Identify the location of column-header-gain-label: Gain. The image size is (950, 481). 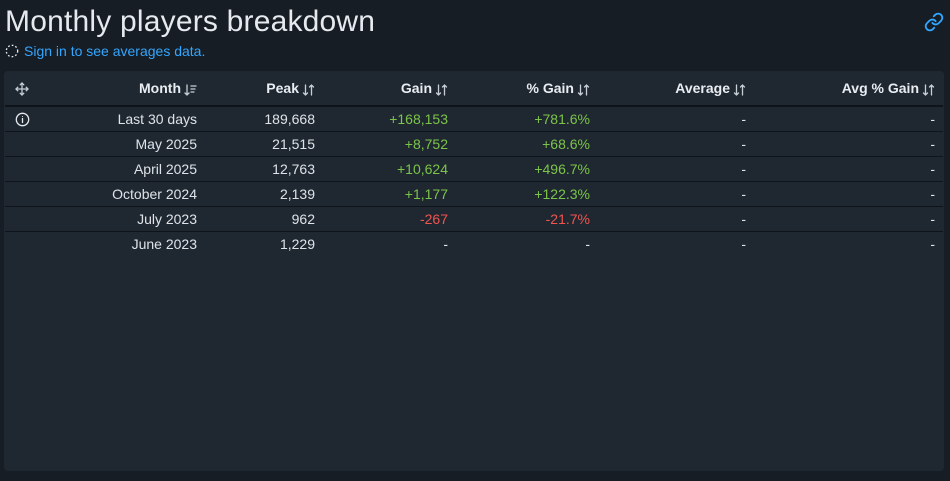
(416, 88).